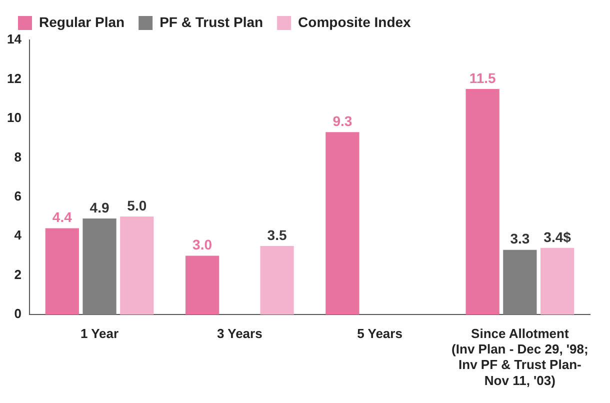  Describe the element at coordinates (520, 238) in the screenshot. I see `data-label: 3.3` at that location.